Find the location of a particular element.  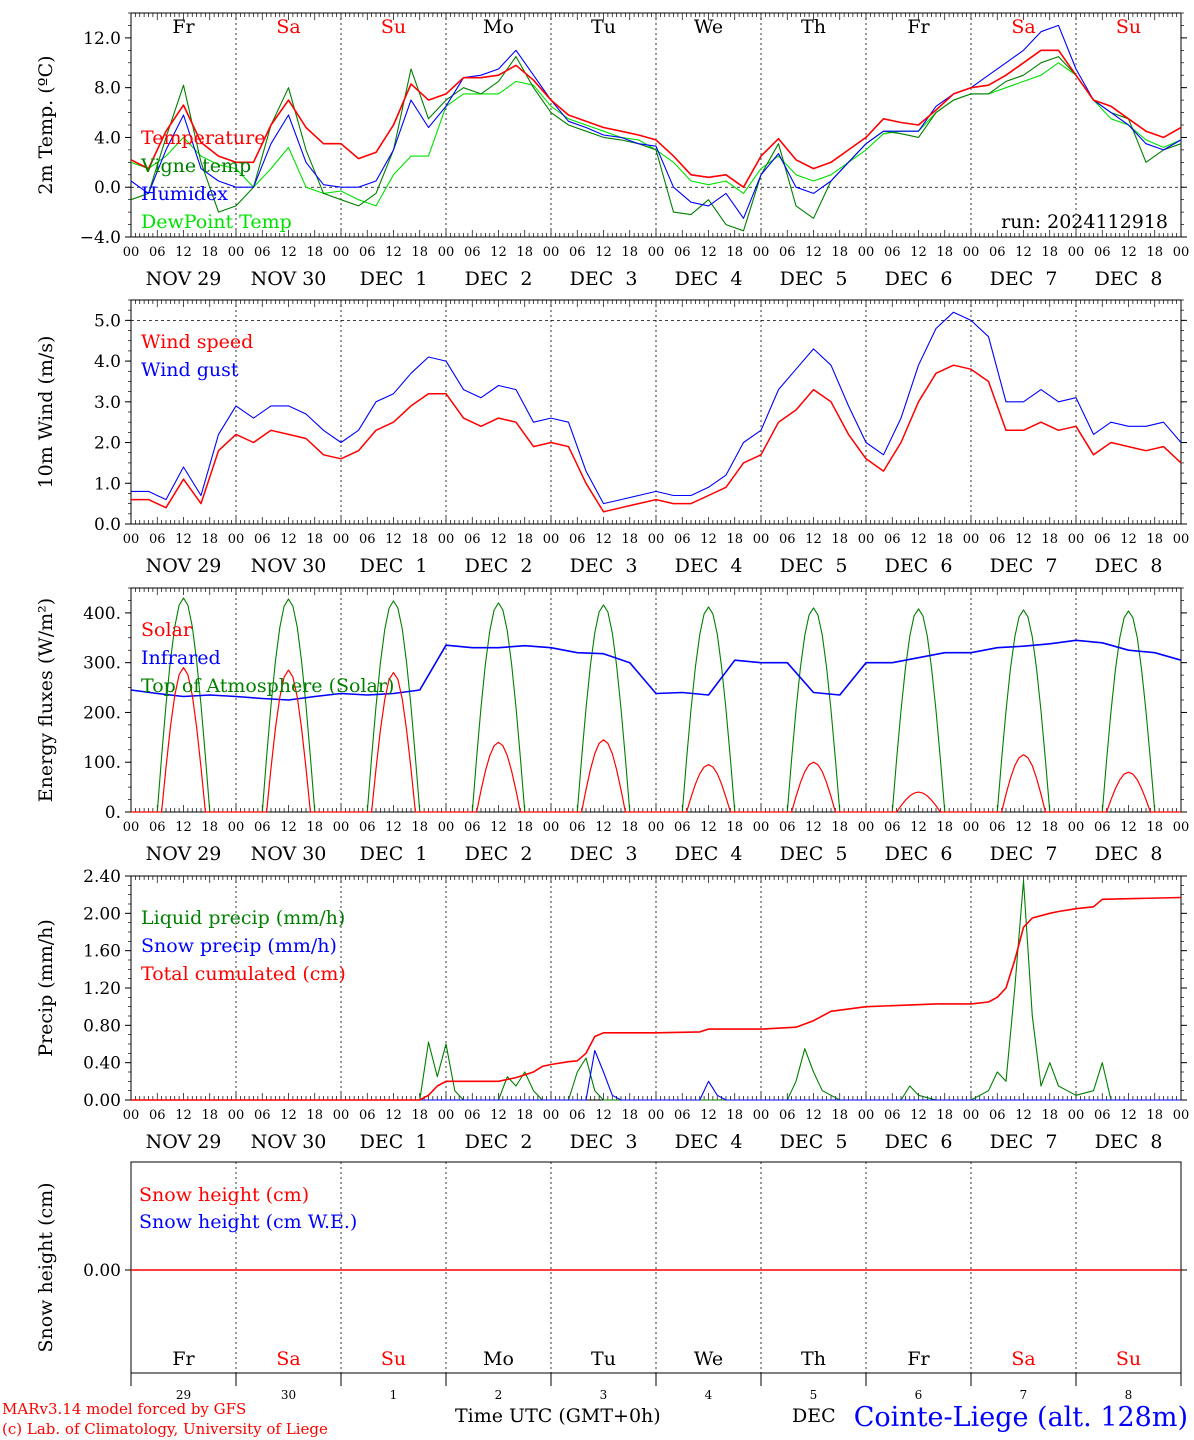

date-label: NOV 30 is located at coordinates (289, 279).